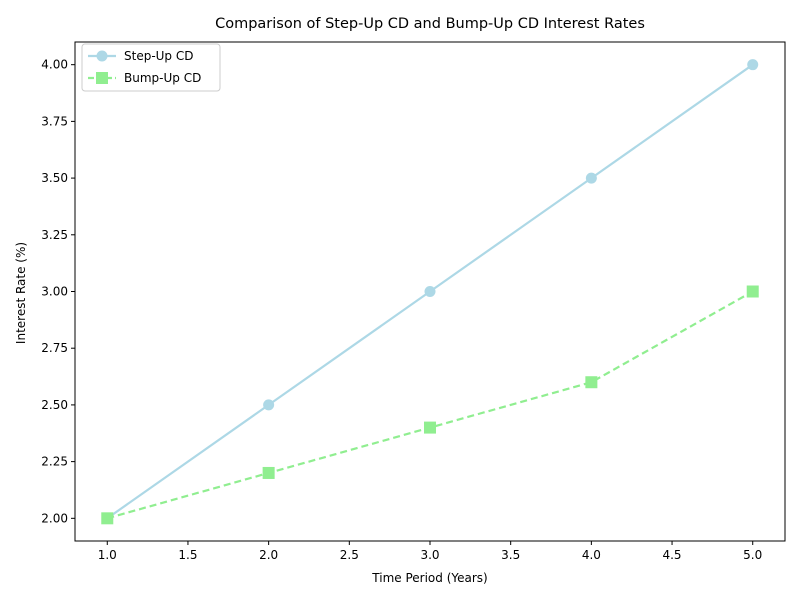  Describe the element at coordinates (54, 121) in the screenshot. I see `y-tick-label: 3.75` at that location.